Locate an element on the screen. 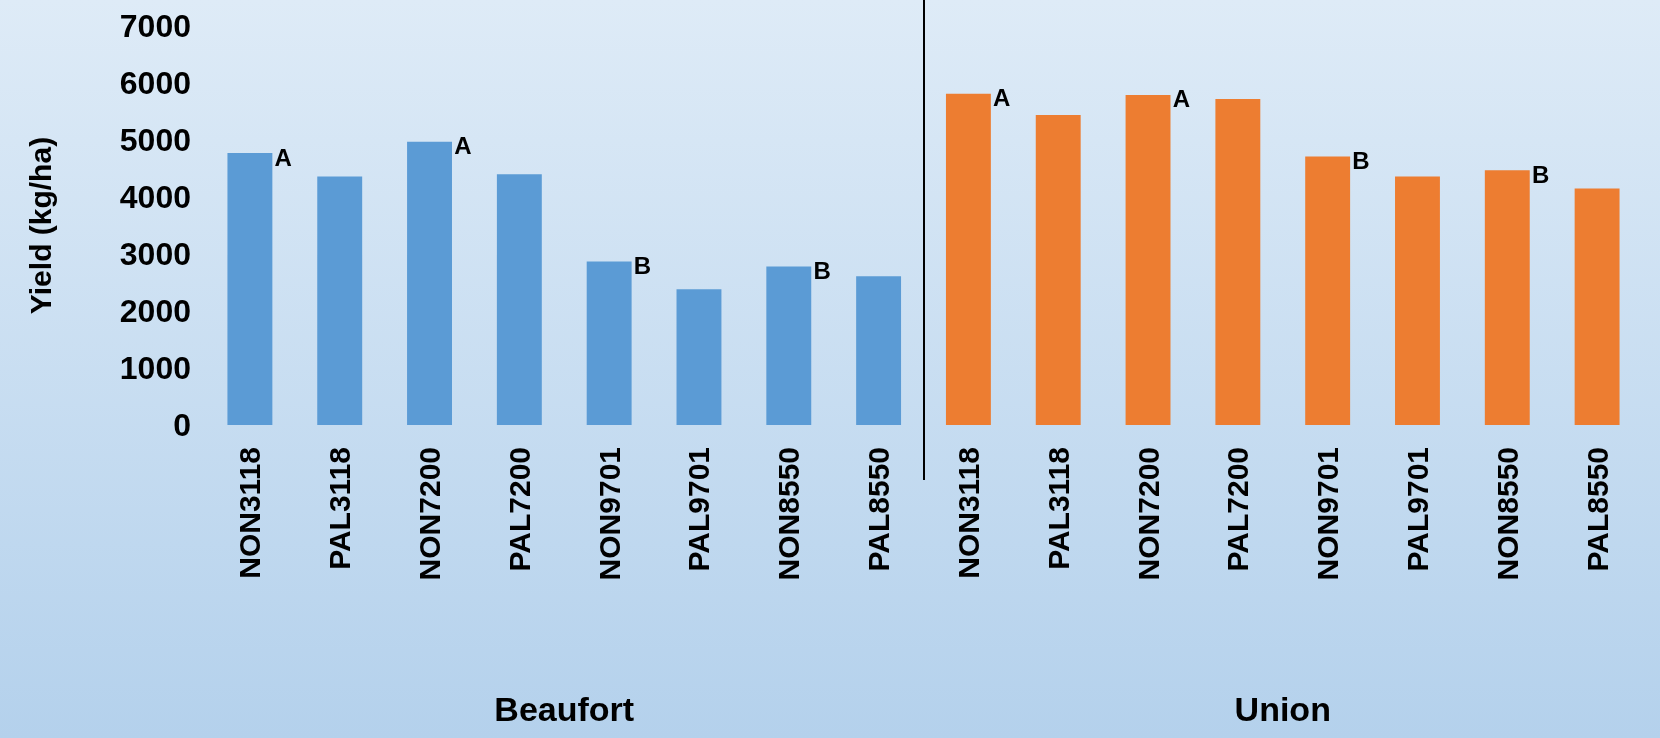 The height and width of the screenshot is (738, 1660). y-tick-label: 5000 is located at coordinates (155, 140).